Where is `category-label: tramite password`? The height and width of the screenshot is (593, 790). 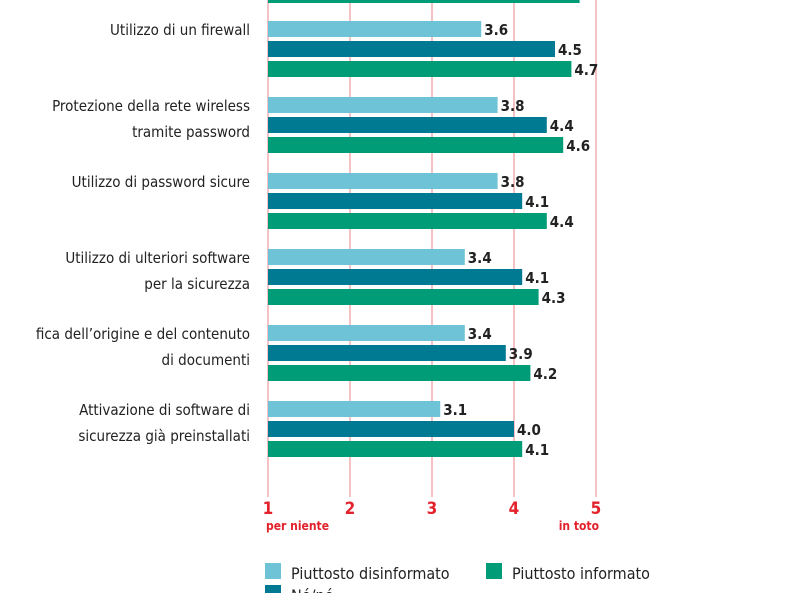
category-label: tramite password is located at coordinates (191, 132).